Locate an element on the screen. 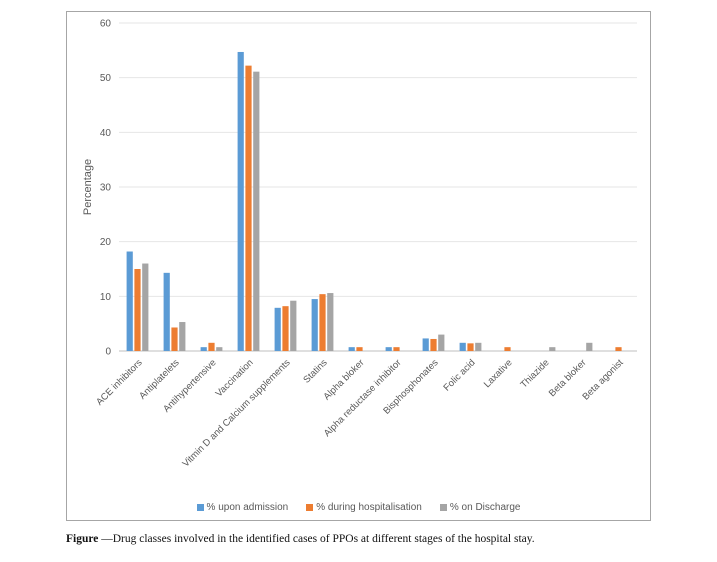 This screenshot has width=717, height=562. legend-item: % on Discharge is located at coordinates (480, 507).